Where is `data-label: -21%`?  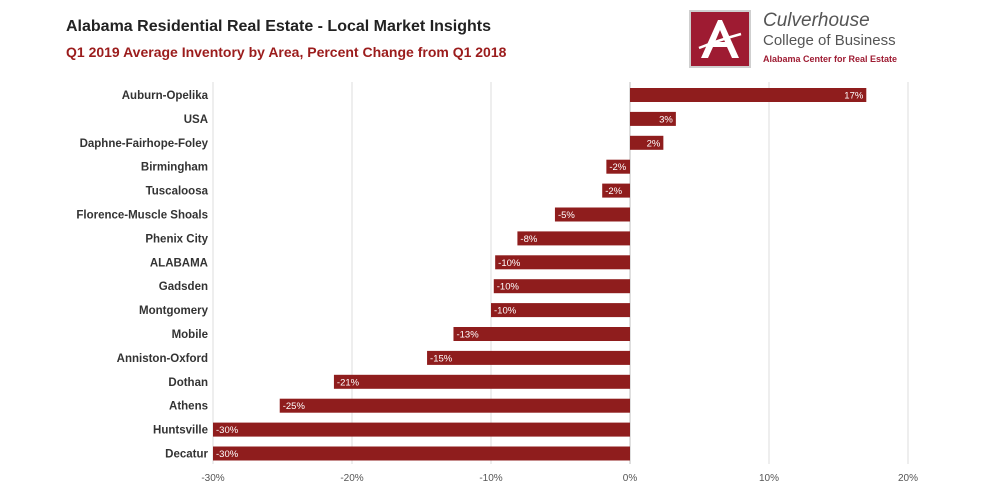
data-label: -21% is located at coordinates (348, 382).